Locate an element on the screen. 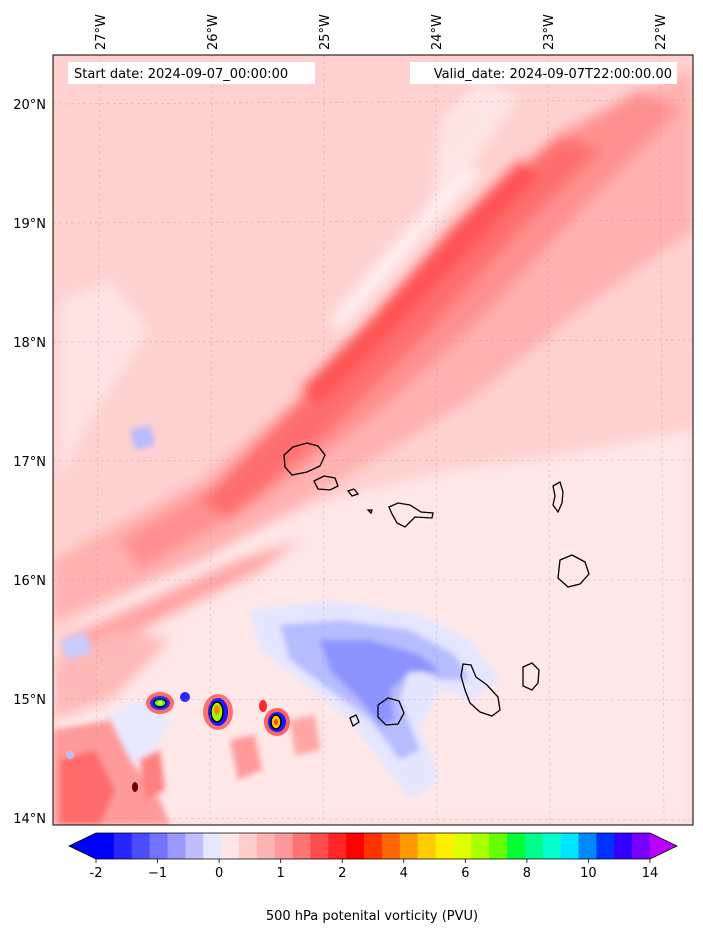 Image resolution: width=703 pixels, height=939 pixels. island-boa-vista is located at coordinates (573, 571).